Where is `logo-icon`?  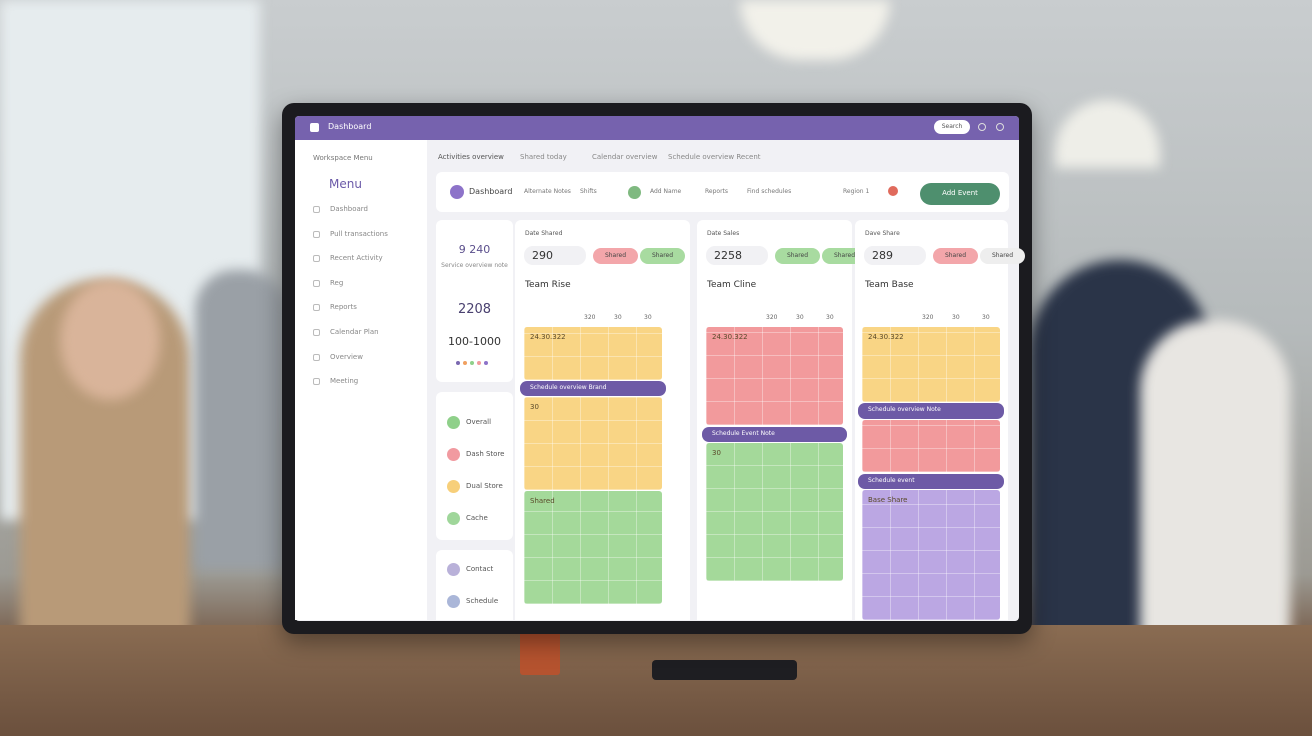
logo-icon is located at coordinates (314, 127).